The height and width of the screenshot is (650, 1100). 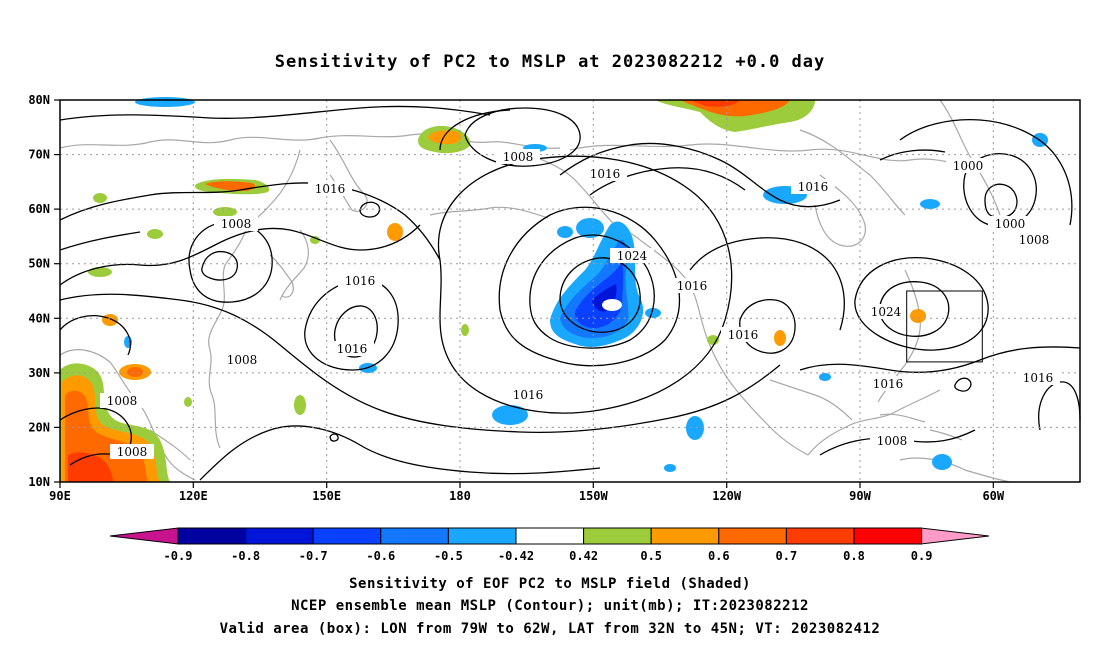 What do you see at coordinates (39, 209) in the screenshot?
I see `lat-tick-label: 60N` at bounding box center [39, 209].